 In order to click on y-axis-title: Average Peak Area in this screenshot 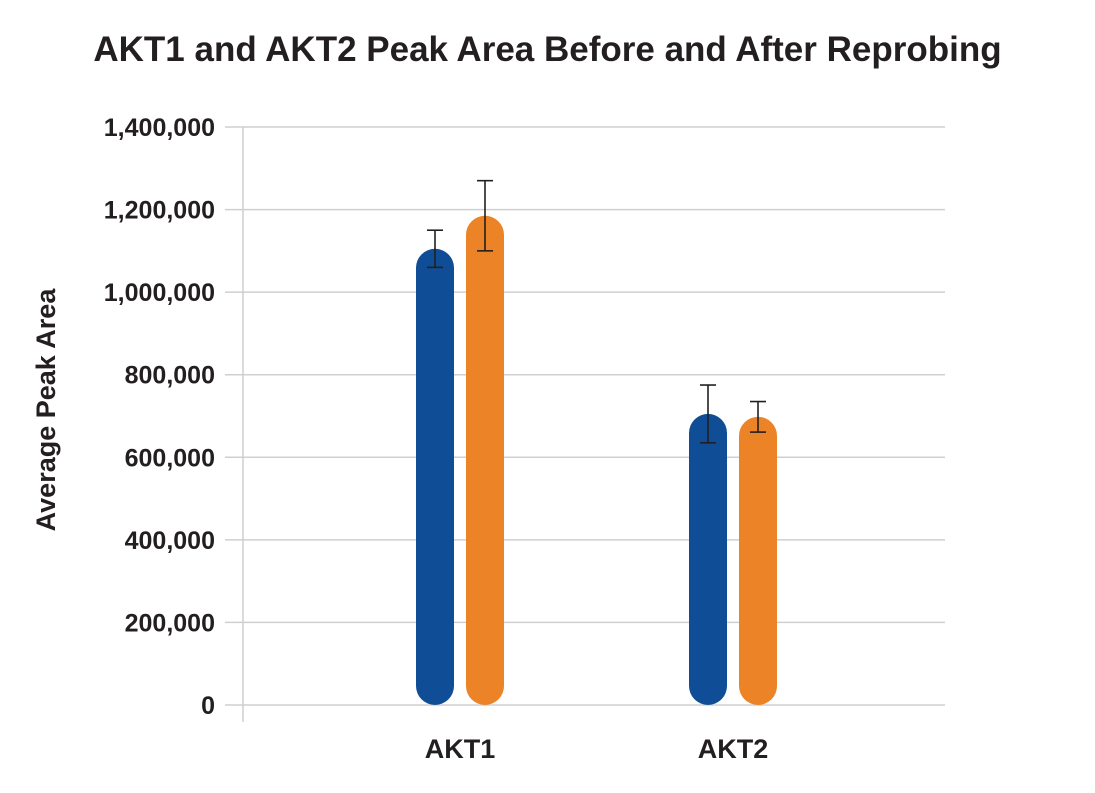, I will do `click(46, 410)`.